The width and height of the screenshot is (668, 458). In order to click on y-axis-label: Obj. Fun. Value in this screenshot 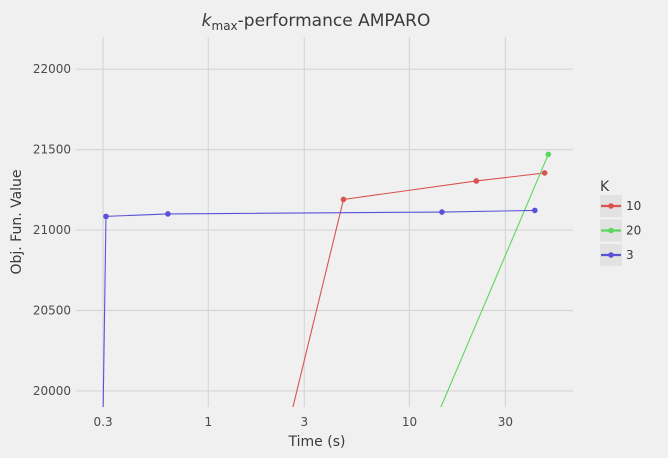, I will do `click(17, 221)`.